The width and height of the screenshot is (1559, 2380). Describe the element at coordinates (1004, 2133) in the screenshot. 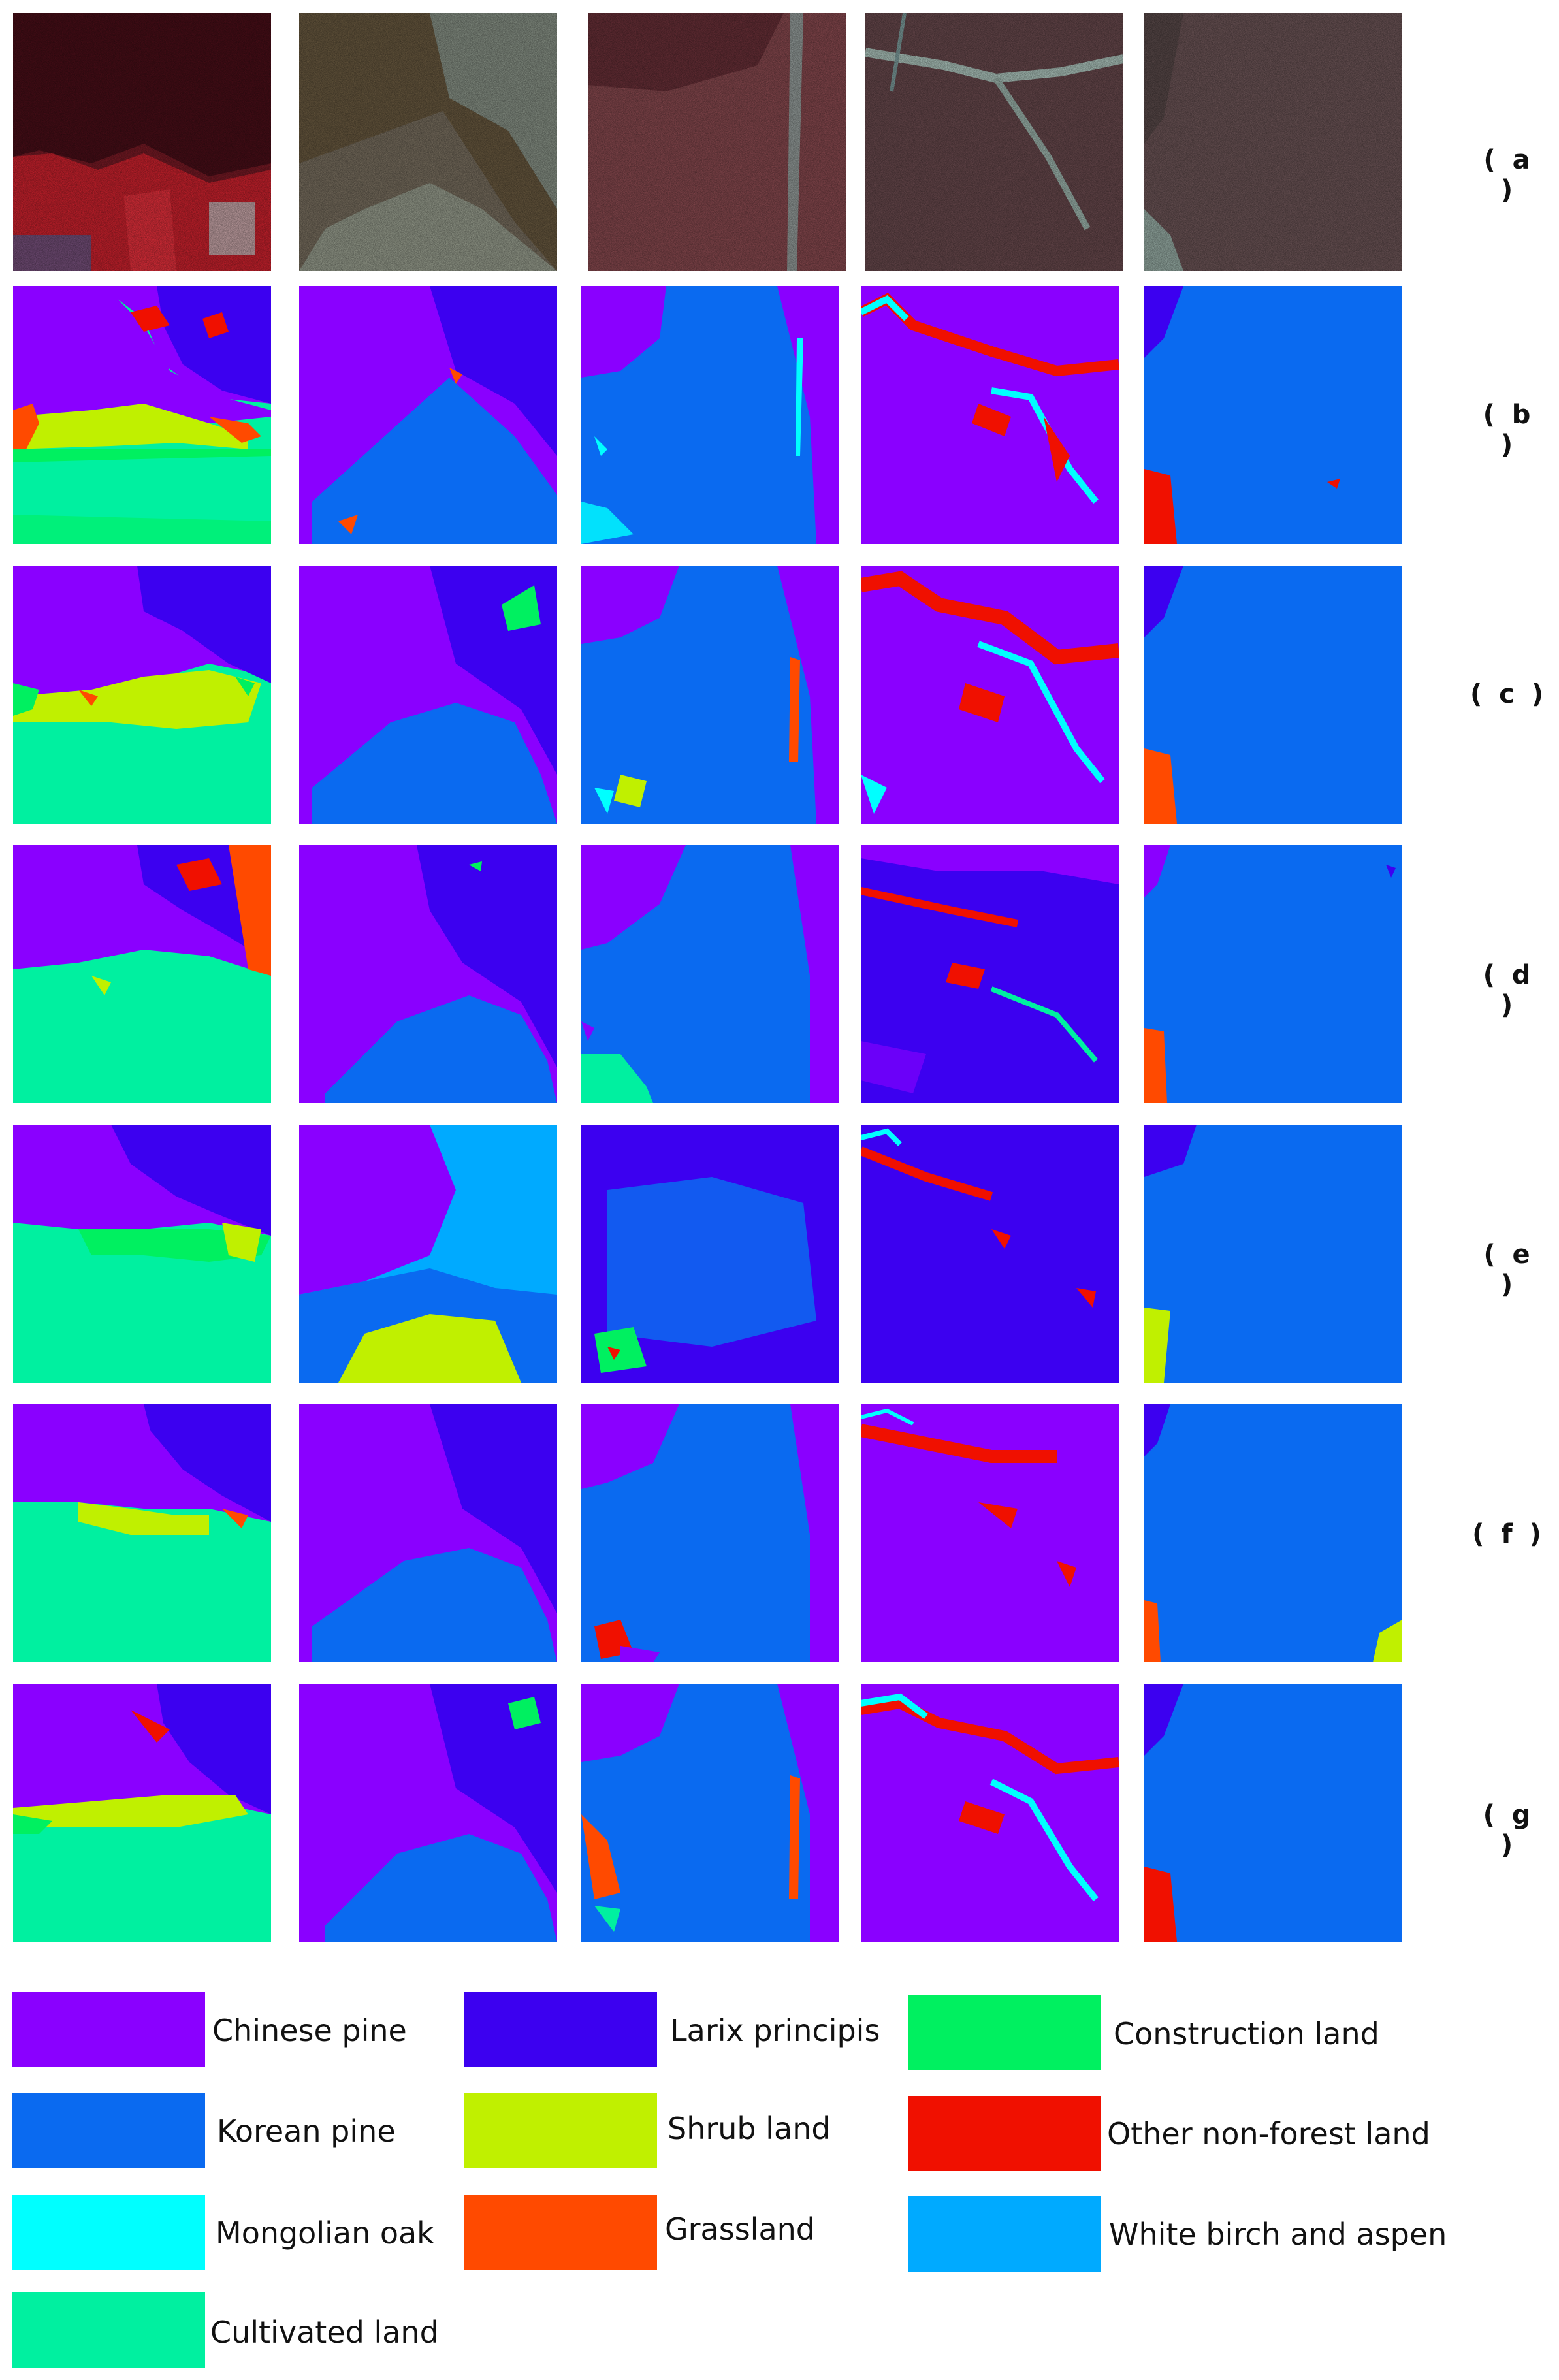

I see `legend-swatch-other-non-forest-land` at that location.